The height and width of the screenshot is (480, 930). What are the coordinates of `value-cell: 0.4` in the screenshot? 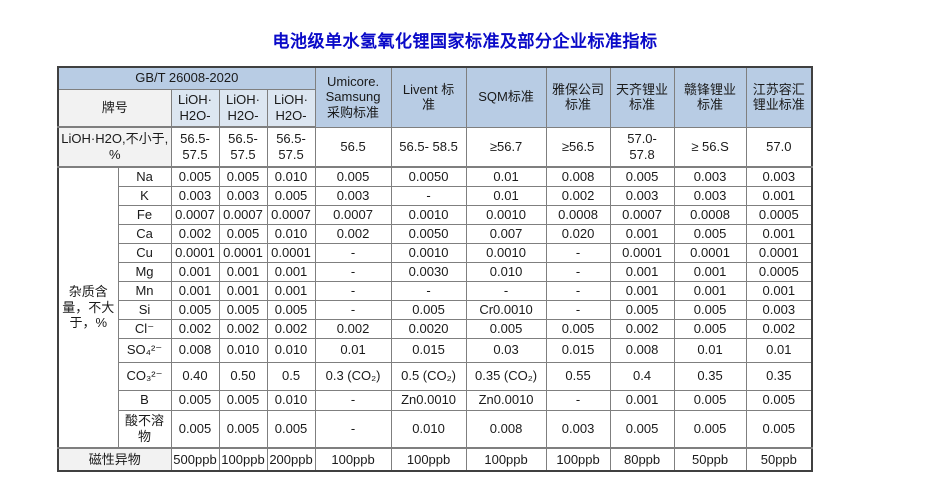 It's located at (642, 376).